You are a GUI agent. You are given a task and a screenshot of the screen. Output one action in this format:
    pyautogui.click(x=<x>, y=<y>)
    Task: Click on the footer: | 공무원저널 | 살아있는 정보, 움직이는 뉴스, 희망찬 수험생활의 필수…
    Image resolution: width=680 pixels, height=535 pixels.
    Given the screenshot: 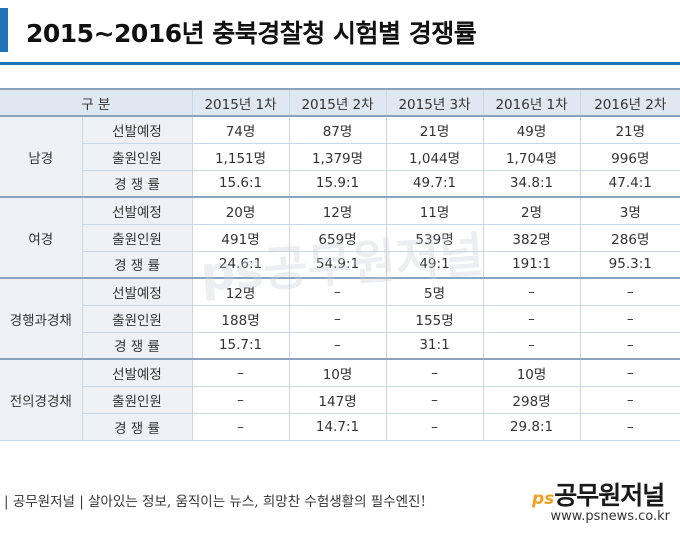 What is the action you would take?
    pyautogui.click(x=340, y=504)
    